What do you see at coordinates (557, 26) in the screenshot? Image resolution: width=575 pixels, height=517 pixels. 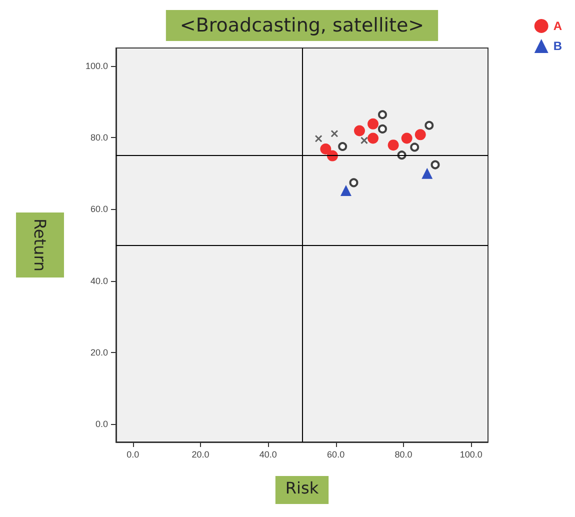 I see `legend-label: A` at bounding box center [557, 26].